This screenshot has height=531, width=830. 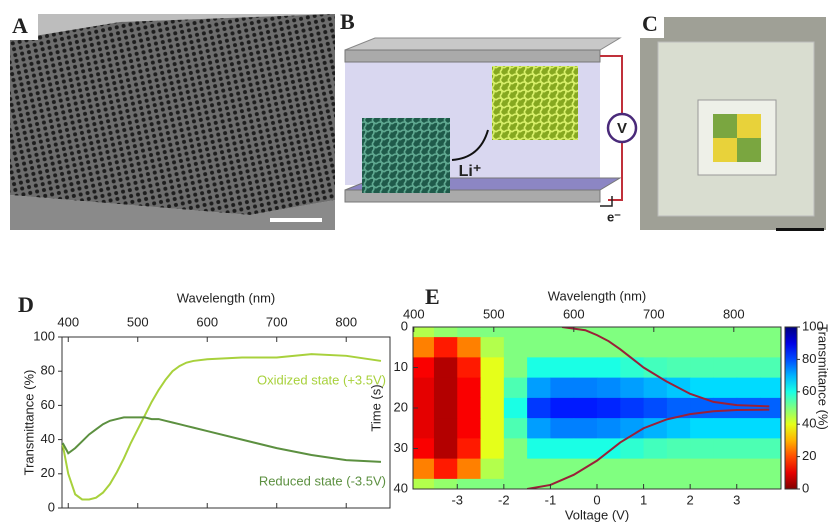 I want to click on label-bg, so click(x=23, y=26).